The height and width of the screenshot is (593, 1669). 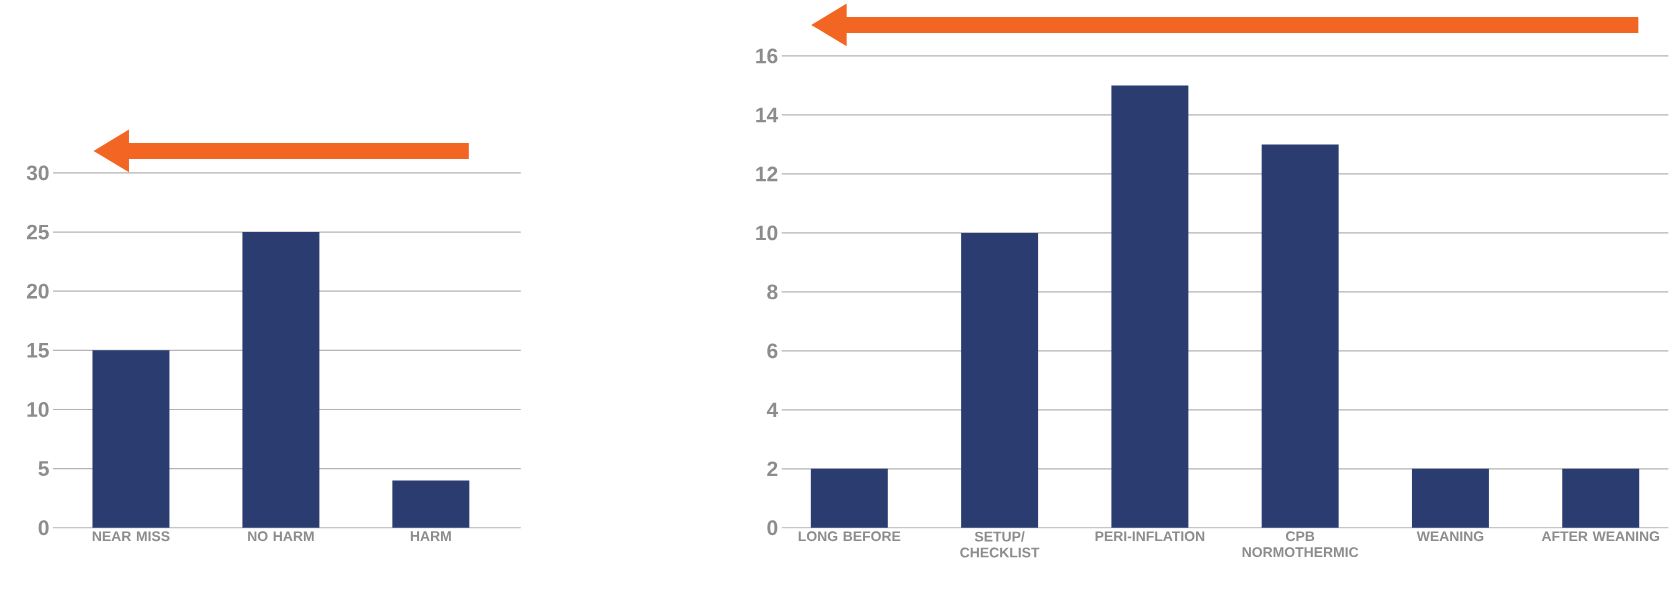 I want to click on x-tick-label: AFTER WEANING, so click(x=1600, y=536).